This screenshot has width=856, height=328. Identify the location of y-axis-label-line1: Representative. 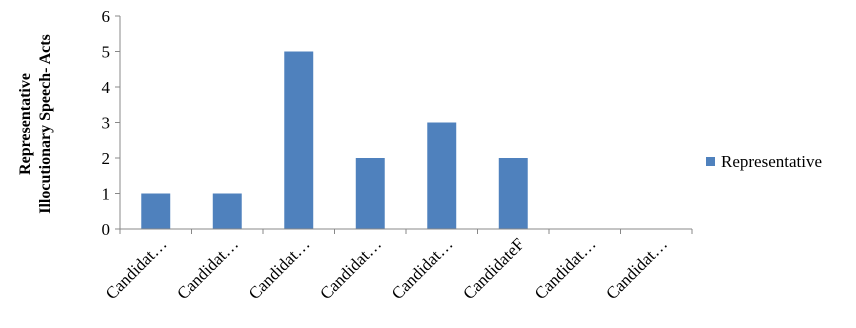
(25, 124).